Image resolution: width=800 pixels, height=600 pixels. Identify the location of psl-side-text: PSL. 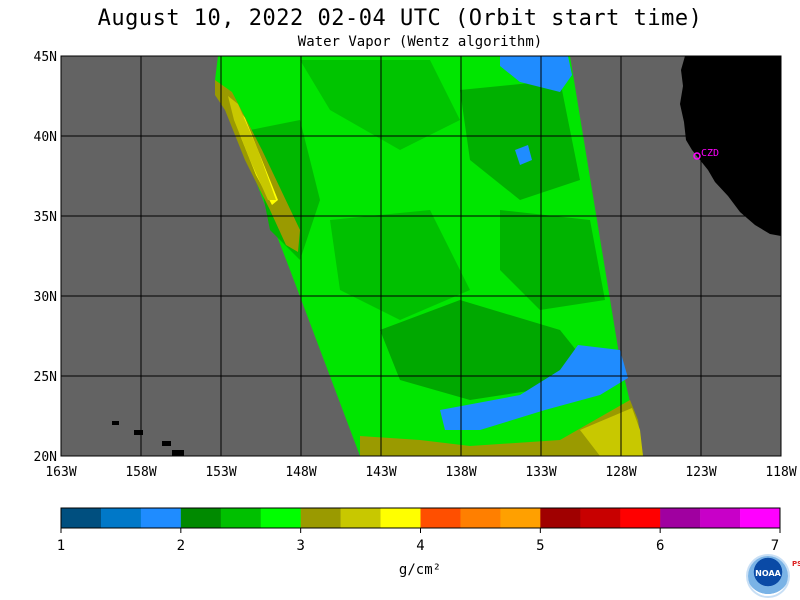
(796, 564).